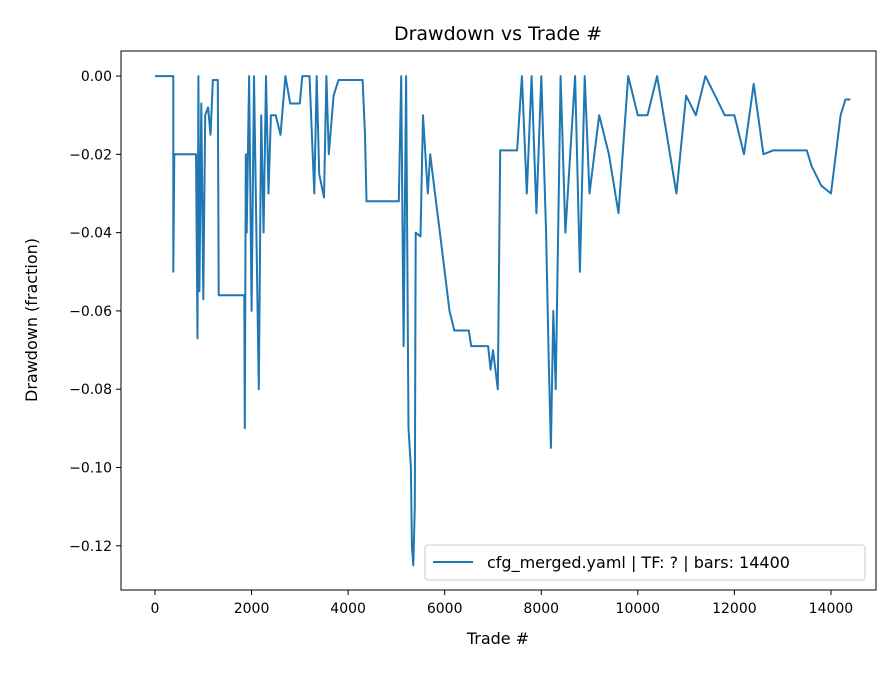 This screenshot has width=896, height=676. What do you see at coordinates (638, 563) in the screenshot?
I see `legend-label: cfg_merged.yaml | TF: ? | bars: 14400` at bounding box center [638, 563].